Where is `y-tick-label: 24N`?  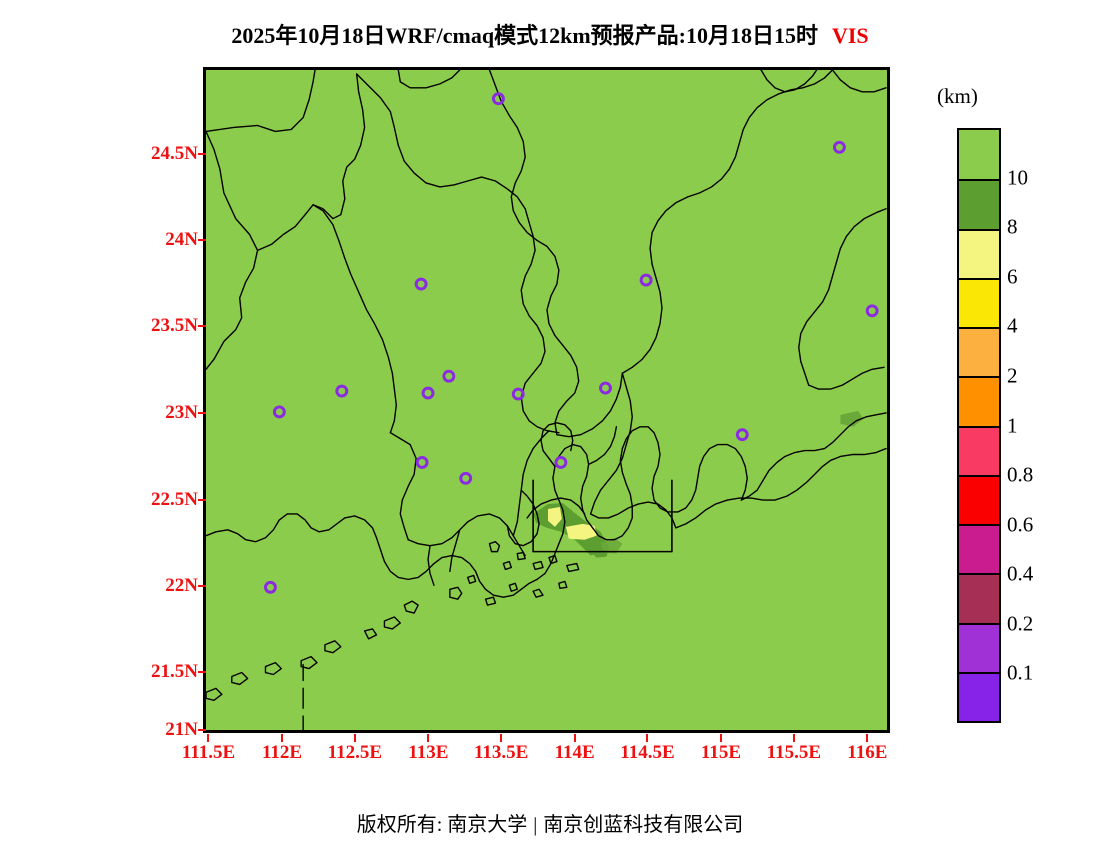 y-tick-label: 24N is located at coordinates (181, 239).